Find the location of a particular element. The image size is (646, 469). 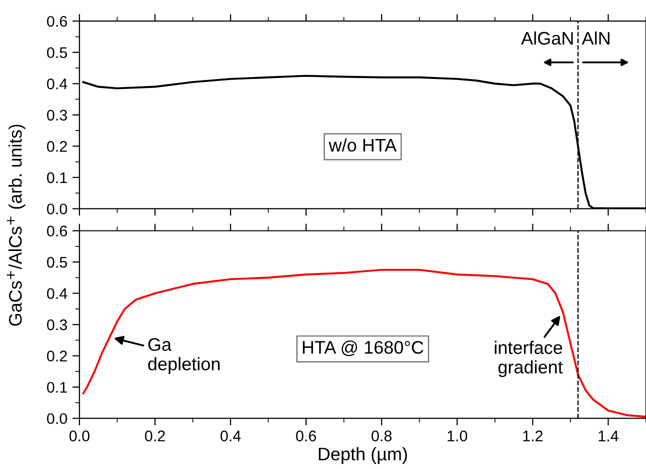

x-tick-label: 0.0 is located at coordinates (79, 436).